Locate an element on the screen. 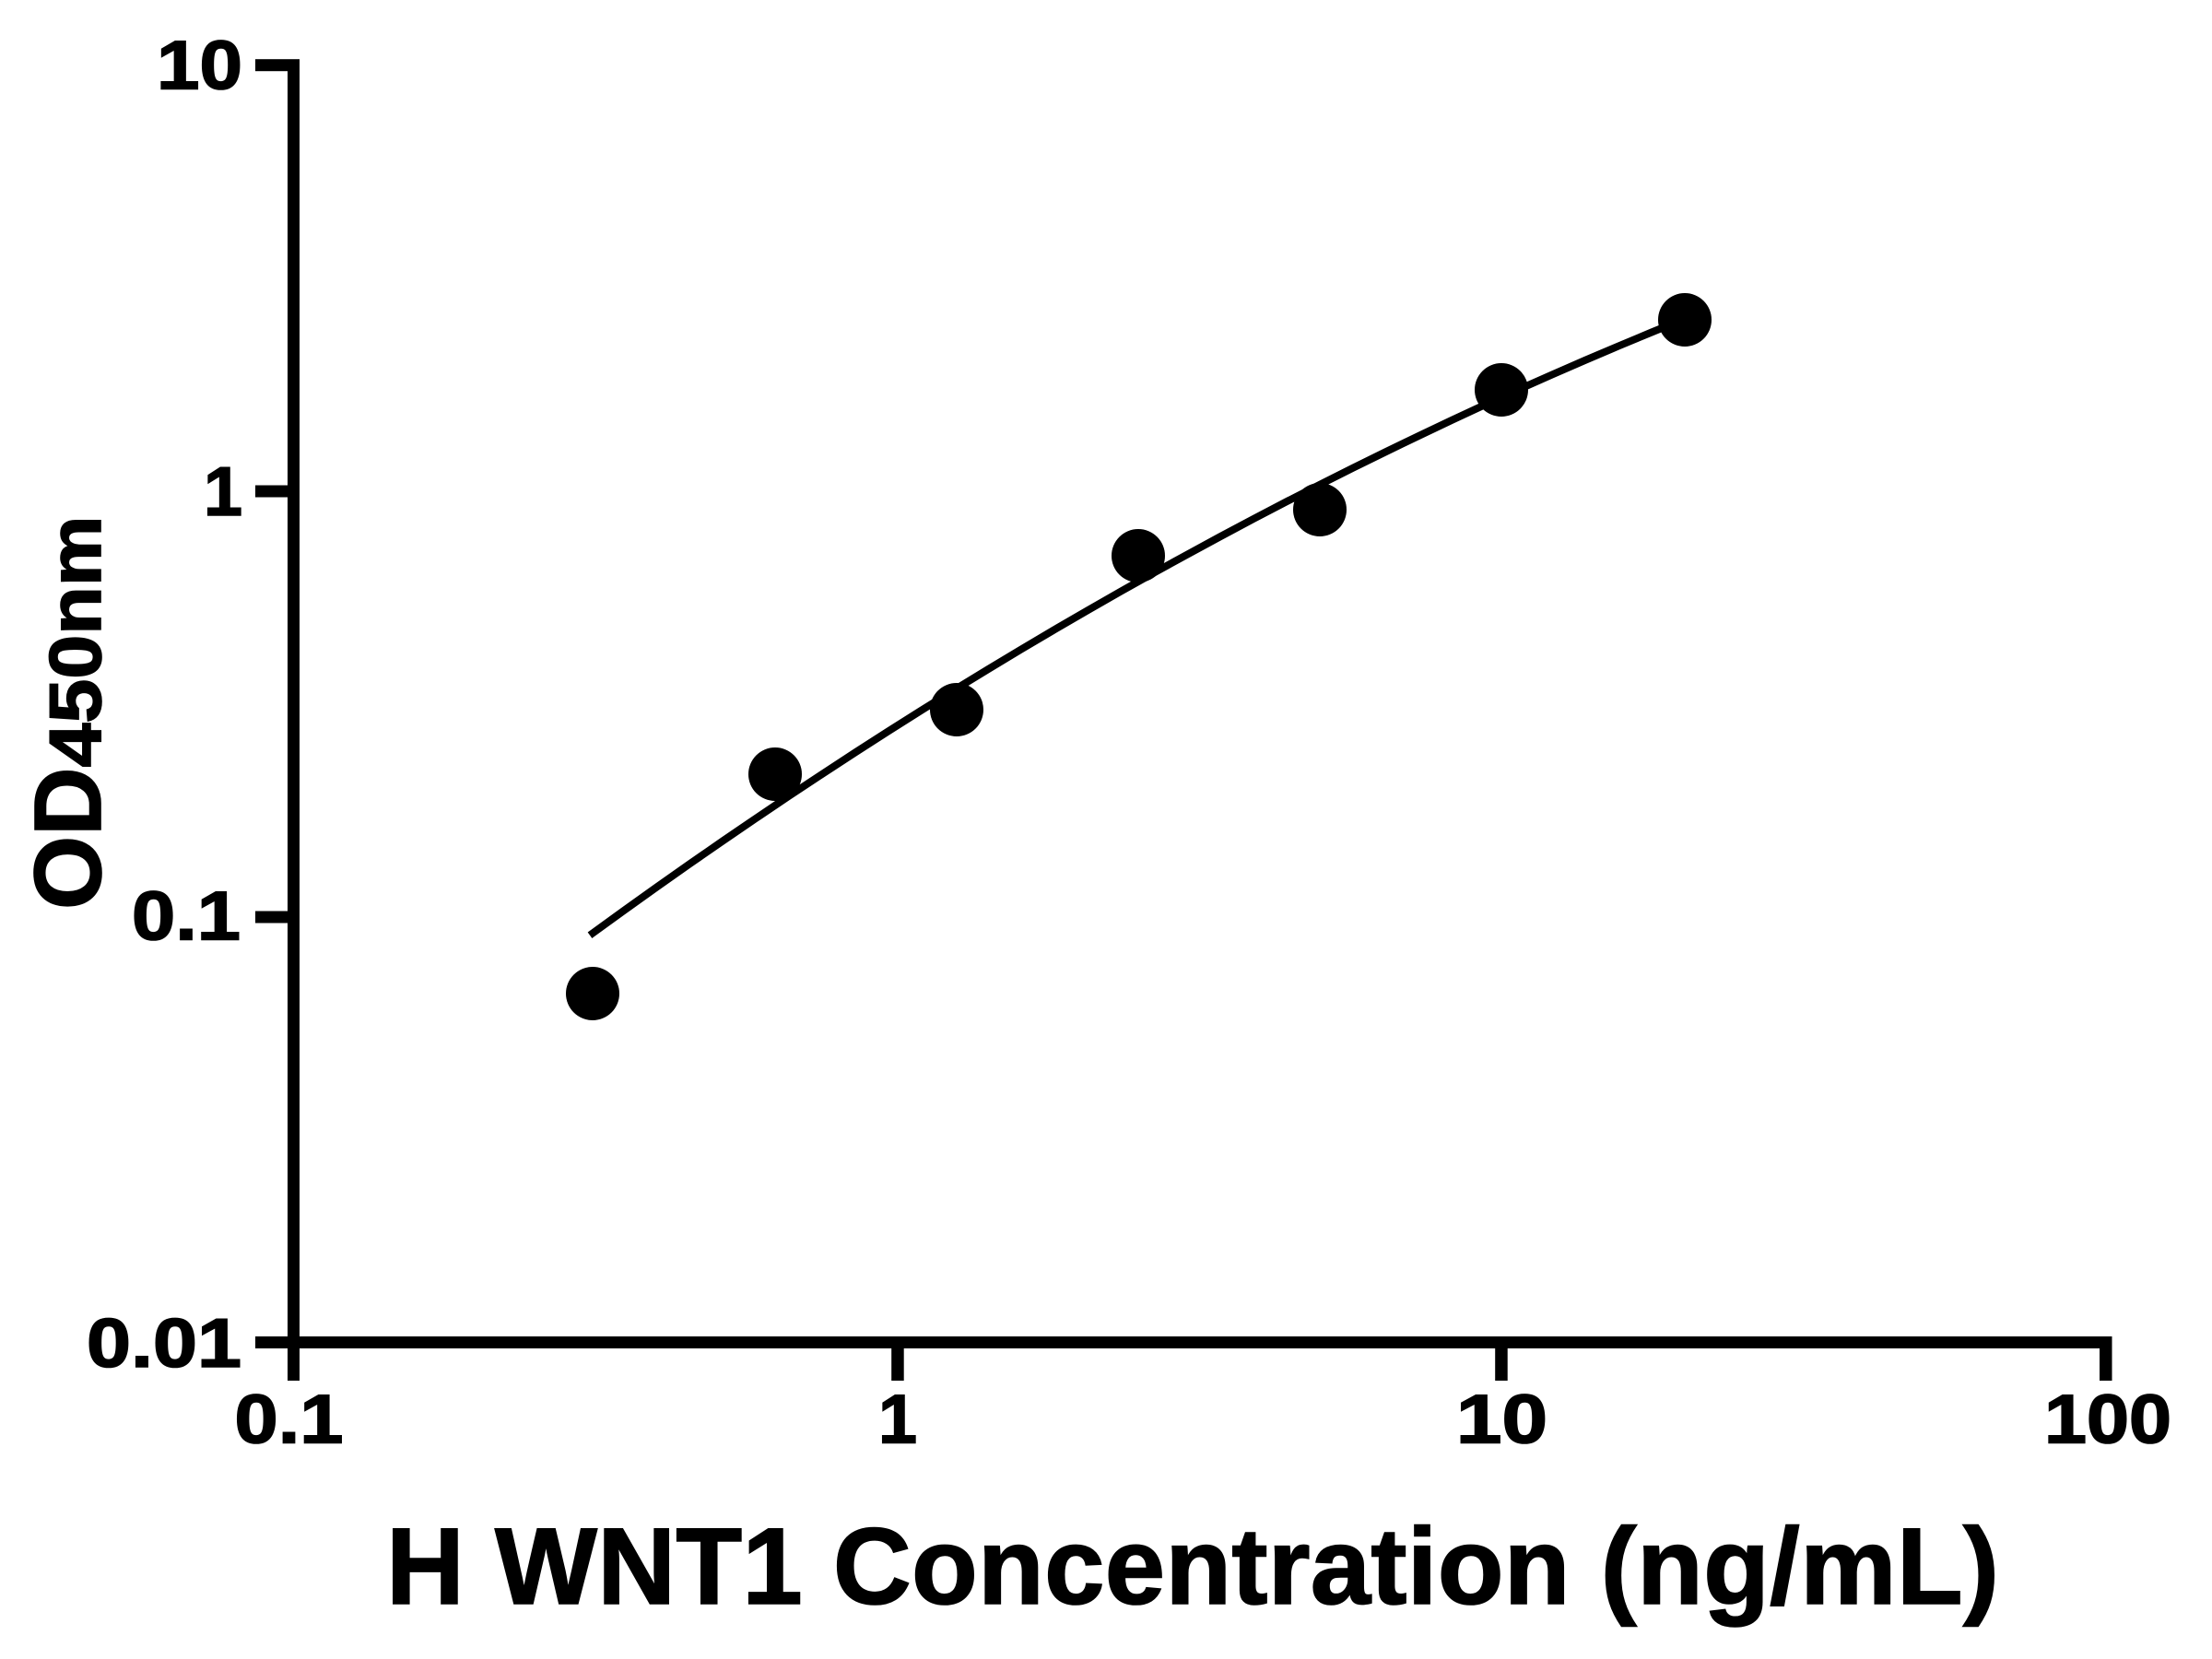  svg-text: H WNT1 Concentration (ng/mL) is located at coordinates (1192, 1566).